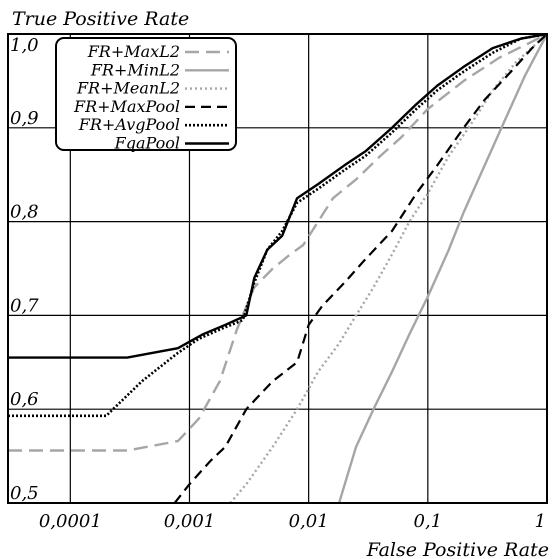  I want to click on legend-label: FR+MeanL2, so click(128, 88).